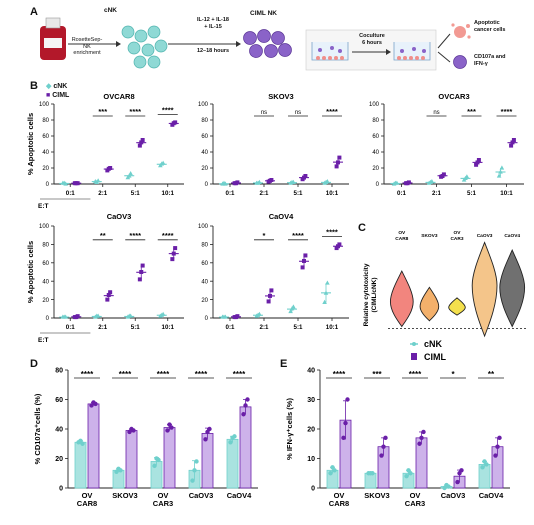 The height and width of the screenshot is (525, 534). What do you see at coordinates (144, 47) in the screenshot?
I see `cnk-cells-icon` at bounding box center [144, 47].